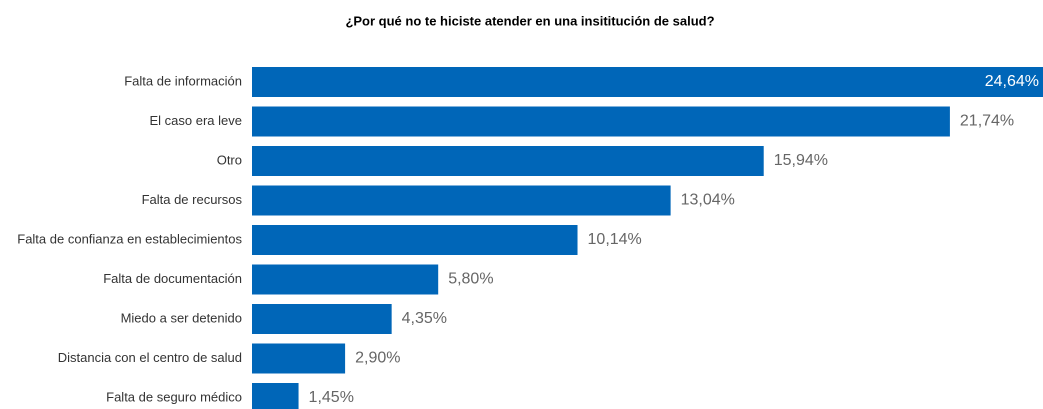 Image resolution: width=1043 pixels, height=409 pixels. Describe the element at coordinates (181, 317) in the screenshot. I see `category-label: Miedo a ser detenido` at that location.